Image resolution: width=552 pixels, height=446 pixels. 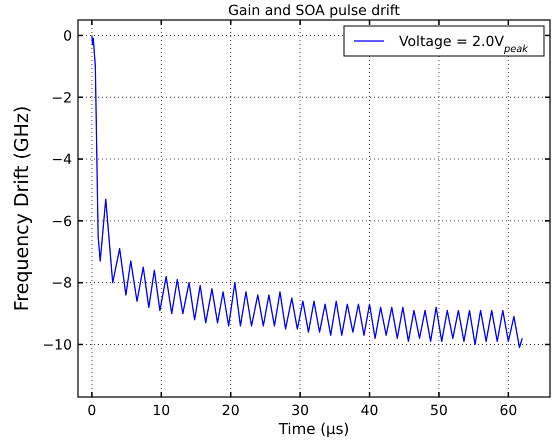 I want to click on y-tick-label: −10, so click(x=57, y=345).